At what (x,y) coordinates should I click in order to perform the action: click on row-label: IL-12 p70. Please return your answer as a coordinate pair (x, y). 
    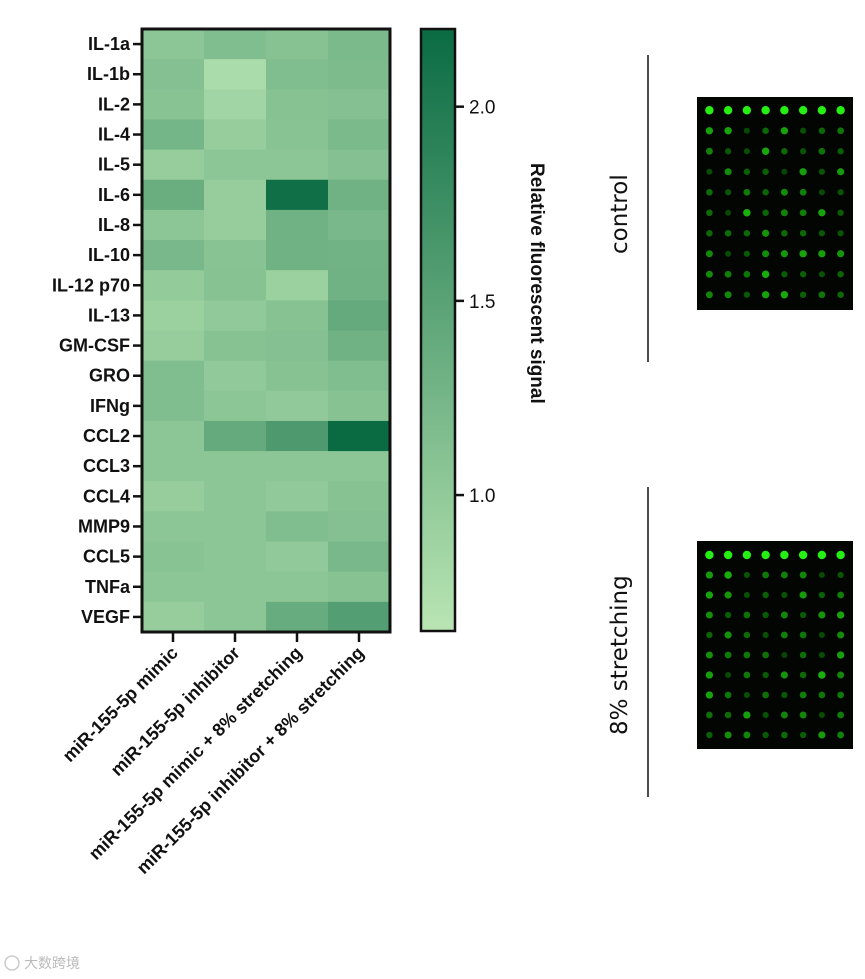
    Looking at the image, I should click on (91, 285).